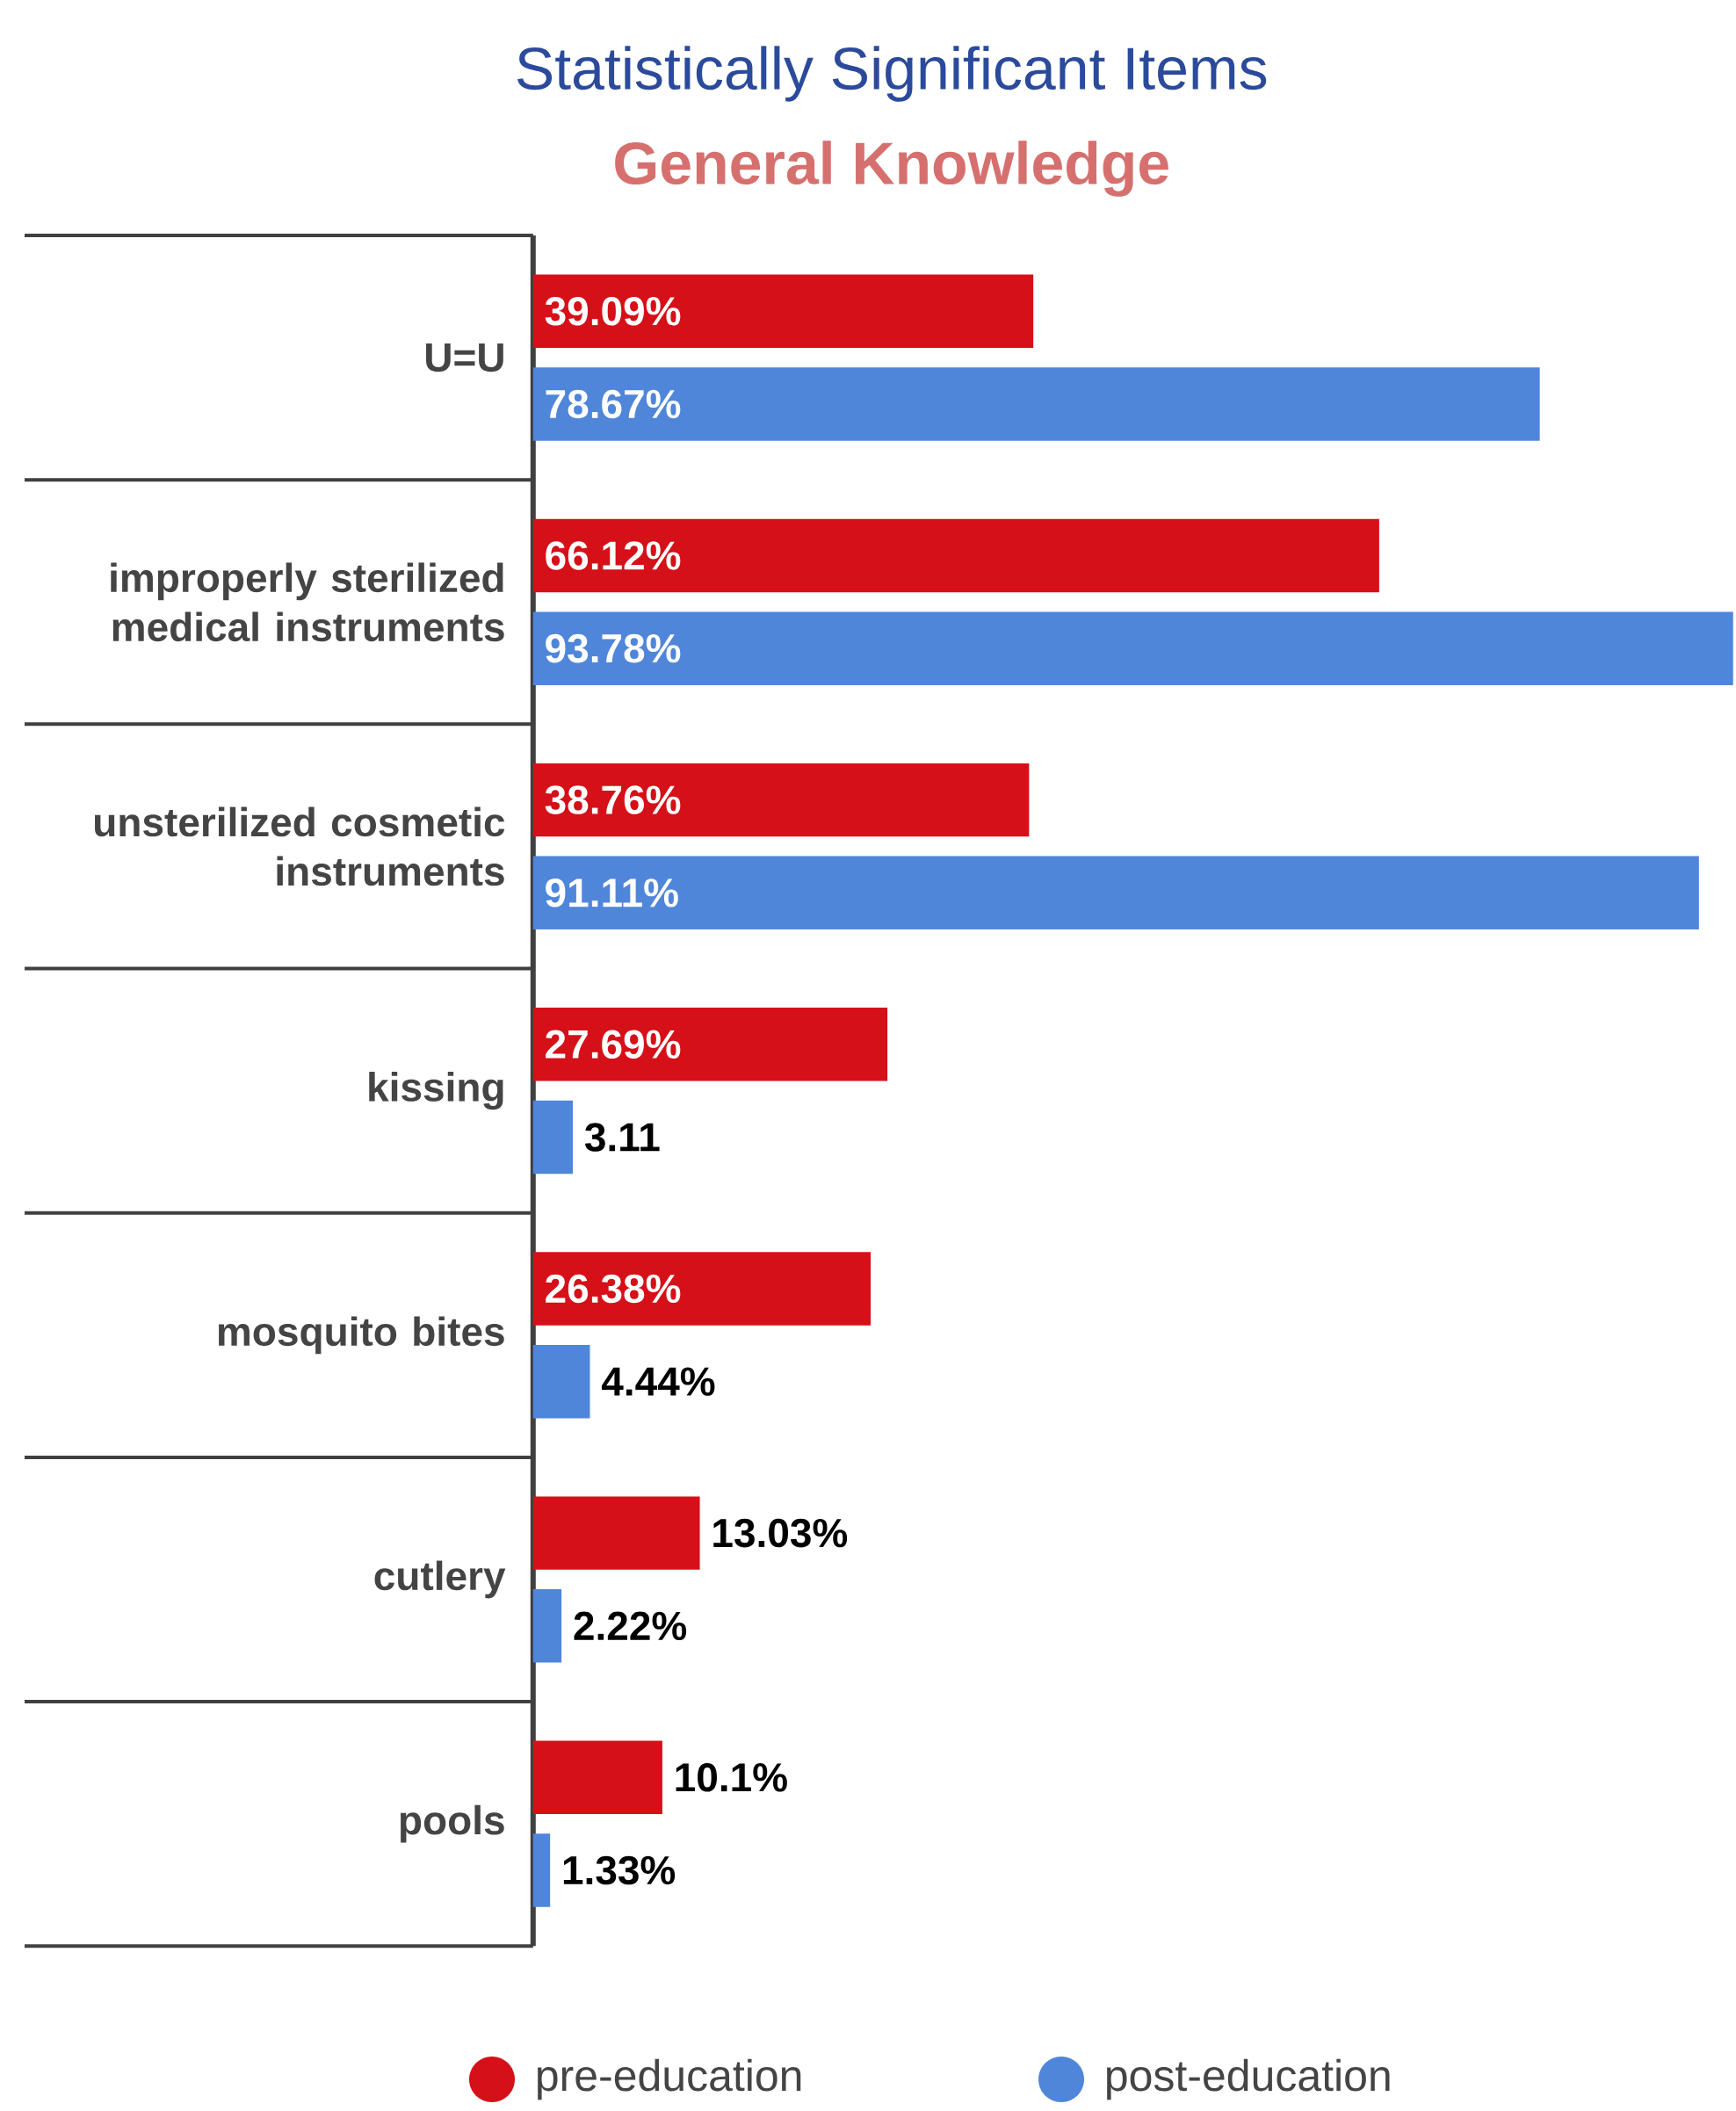 This screenshot has height=2111, width=1736. Describe the element at coordinates (892, 74) in the screenshot. I see `chart-title: Statistically Significant Items` at that location.